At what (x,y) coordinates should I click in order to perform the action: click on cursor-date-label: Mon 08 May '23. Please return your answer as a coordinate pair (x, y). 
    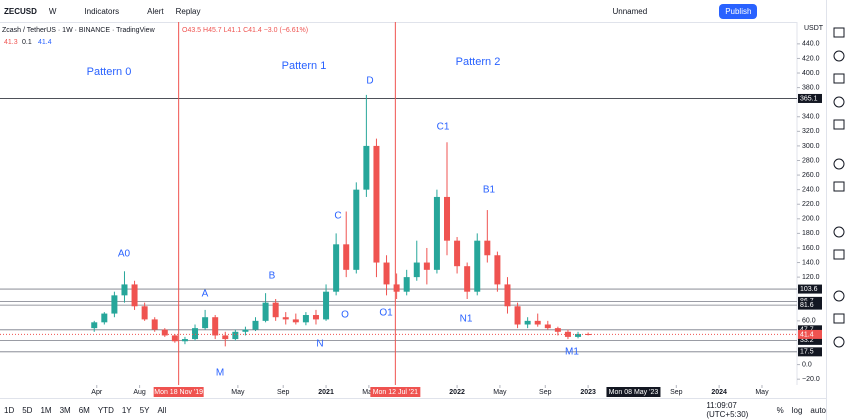
    Looking at the image, I should click on (634, 392).